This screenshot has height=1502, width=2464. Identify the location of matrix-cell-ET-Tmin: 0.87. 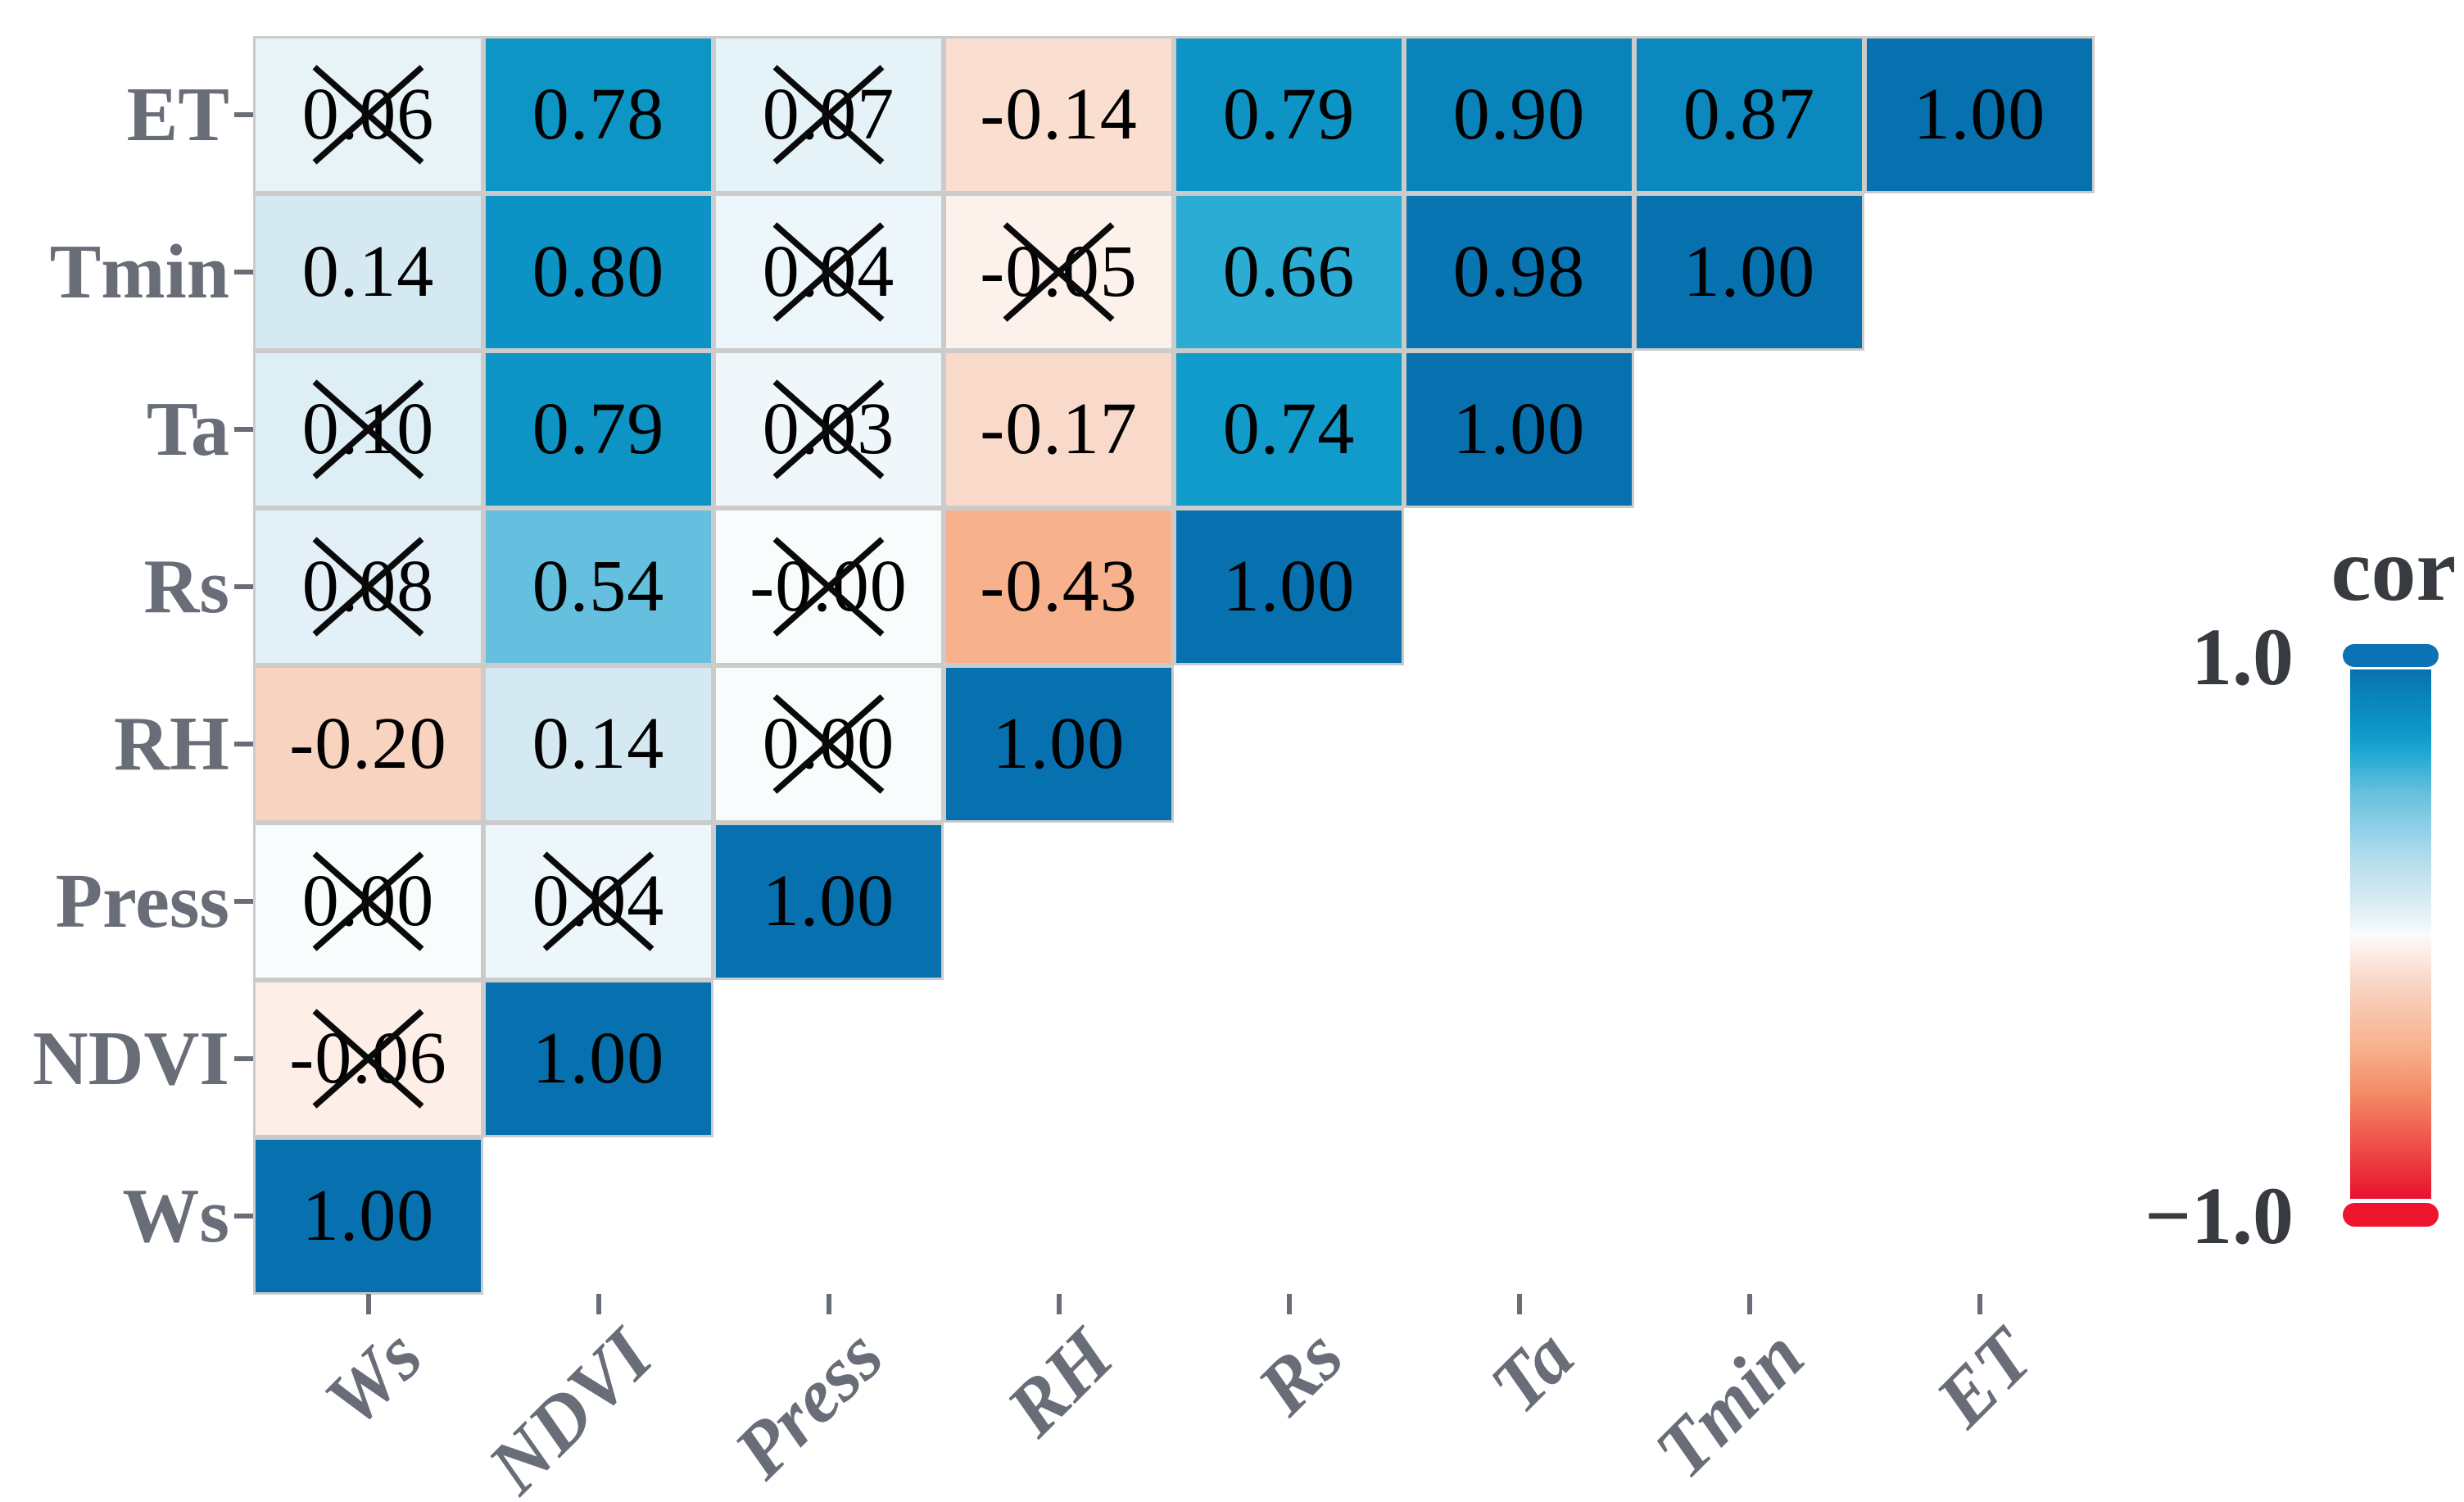
(1749, 115).